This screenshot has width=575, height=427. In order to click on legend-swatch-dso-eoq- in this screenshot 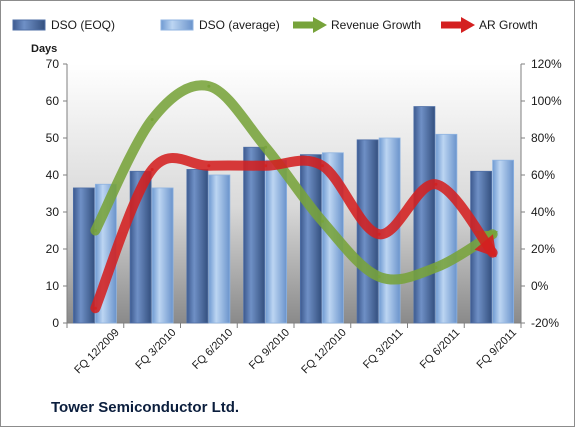, I will do `click(29, 25)`.